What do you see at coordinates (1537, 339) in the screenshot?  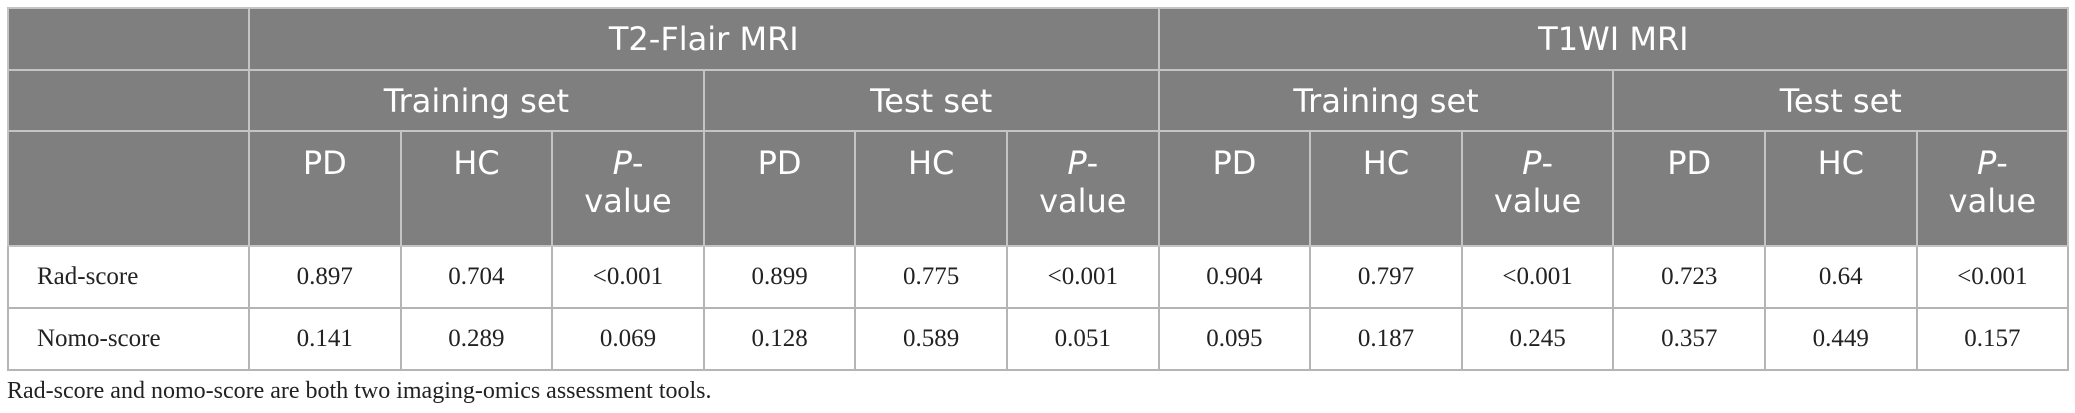 I see `cell-value: 0.245` at bounding box center [1537, 339].